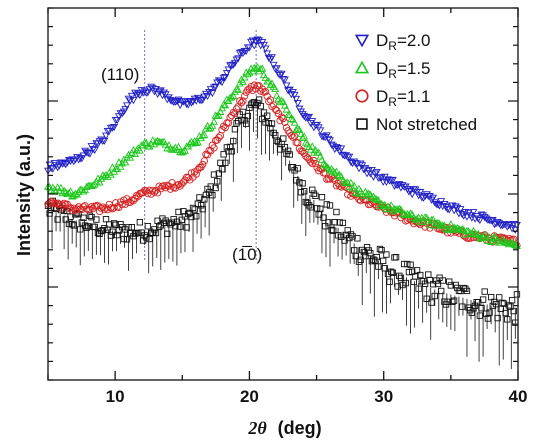 The image size is (550, 446). I want to click on legend-label: DR=1.5, so click(403, 70).